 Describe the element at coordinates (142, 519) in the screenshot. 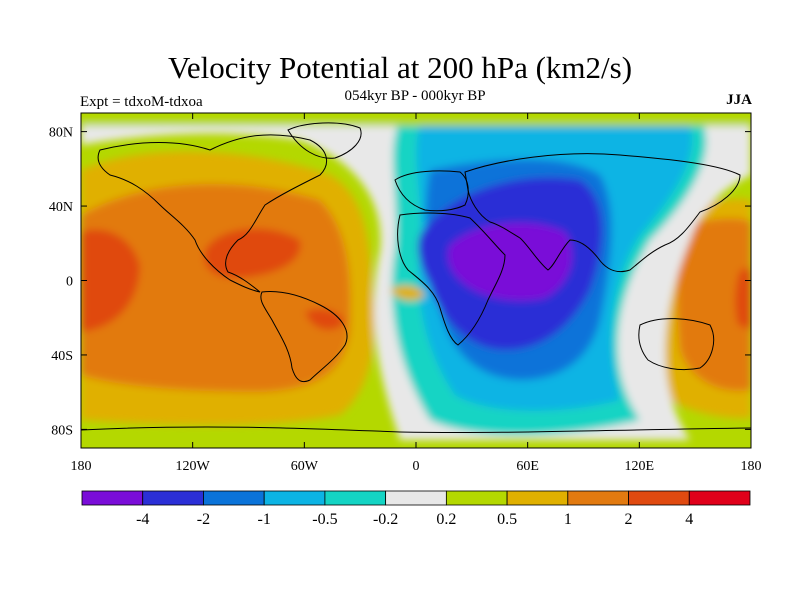

I see `colorbar-label: -4` at that location.